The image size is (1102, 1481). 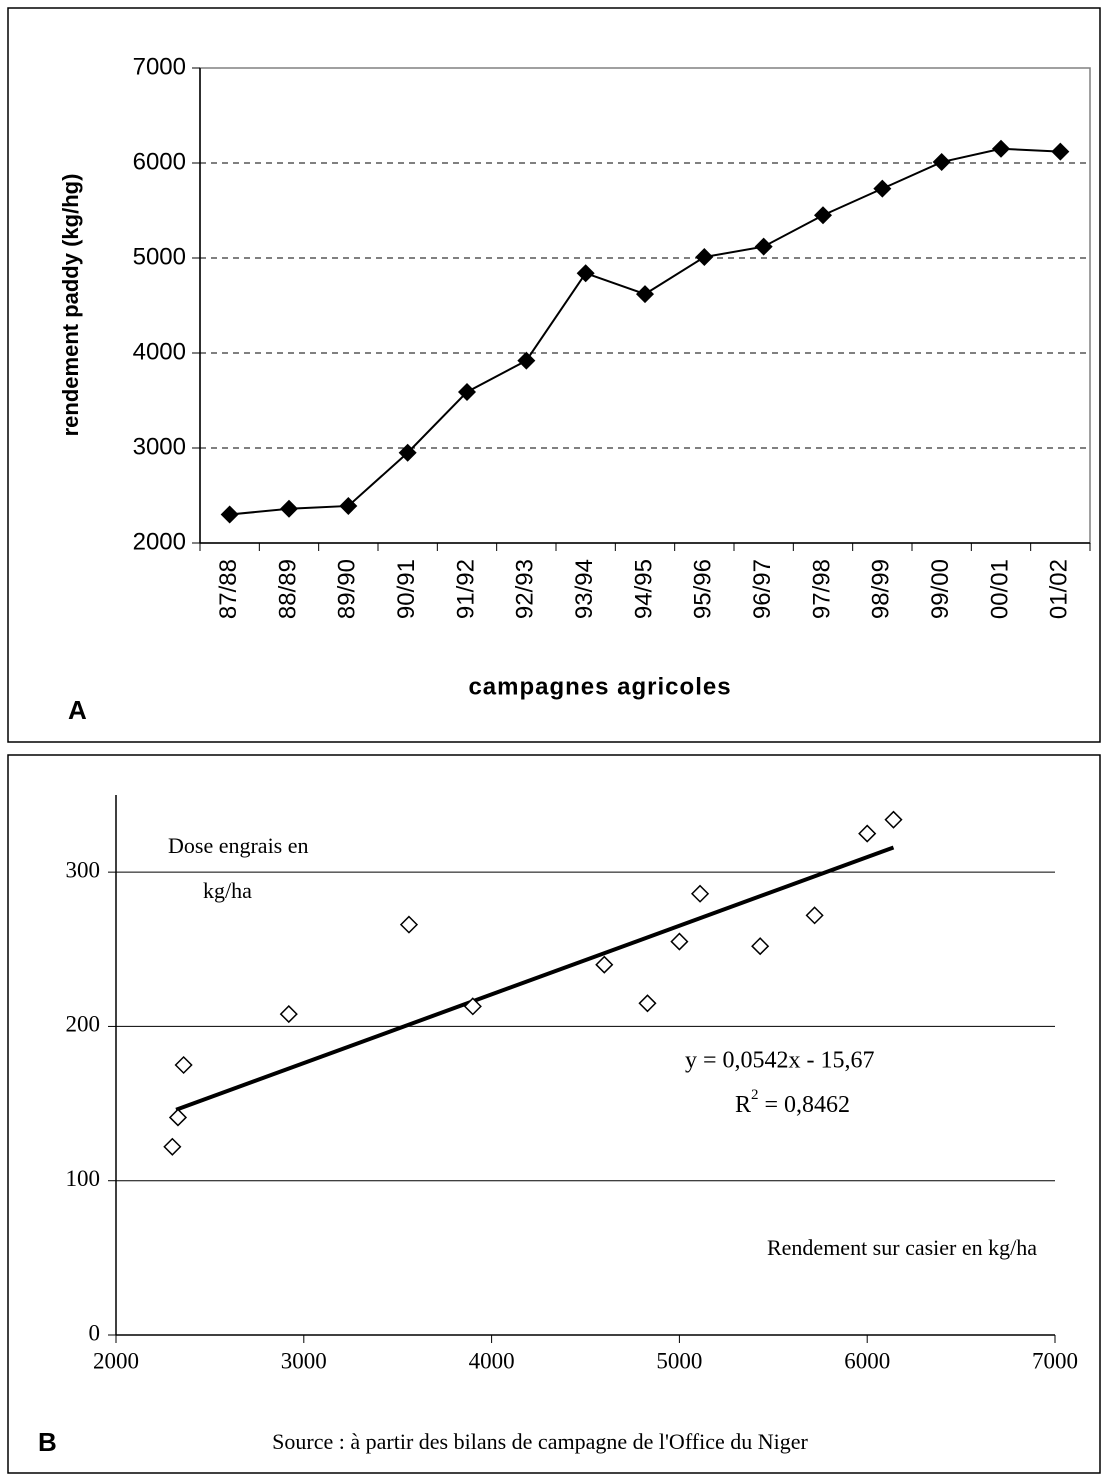 What do you see at coordinates (940, 589) in the screenshot?
I see `x-tick-label: 99/00` at bounding box center [940, 589].